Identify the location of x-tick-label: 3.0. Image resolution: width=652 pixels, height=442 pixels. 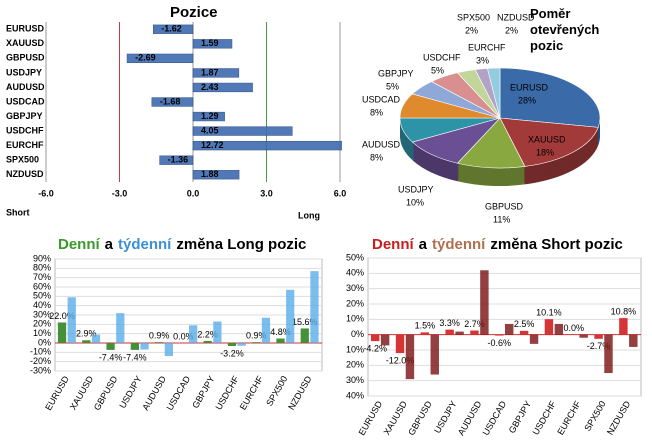
(266, 193).